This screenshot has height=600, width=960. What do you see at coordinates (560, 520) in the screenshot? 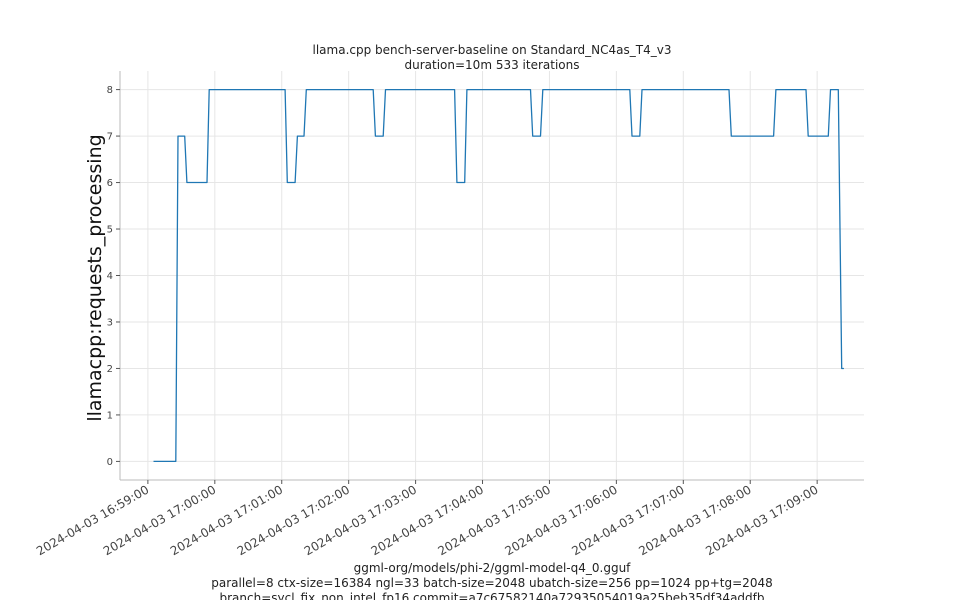
I see `x-tick-label: 2024-04-03 17:06:00` at bounding box center [560, 520].